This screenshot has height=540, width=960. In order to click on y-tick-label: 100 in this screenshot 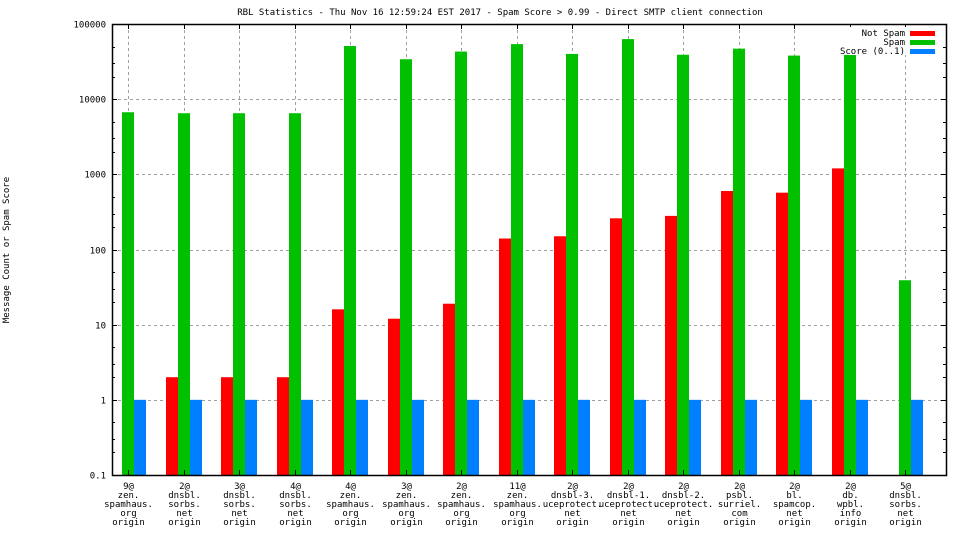, I will do `click(98, 252)`.